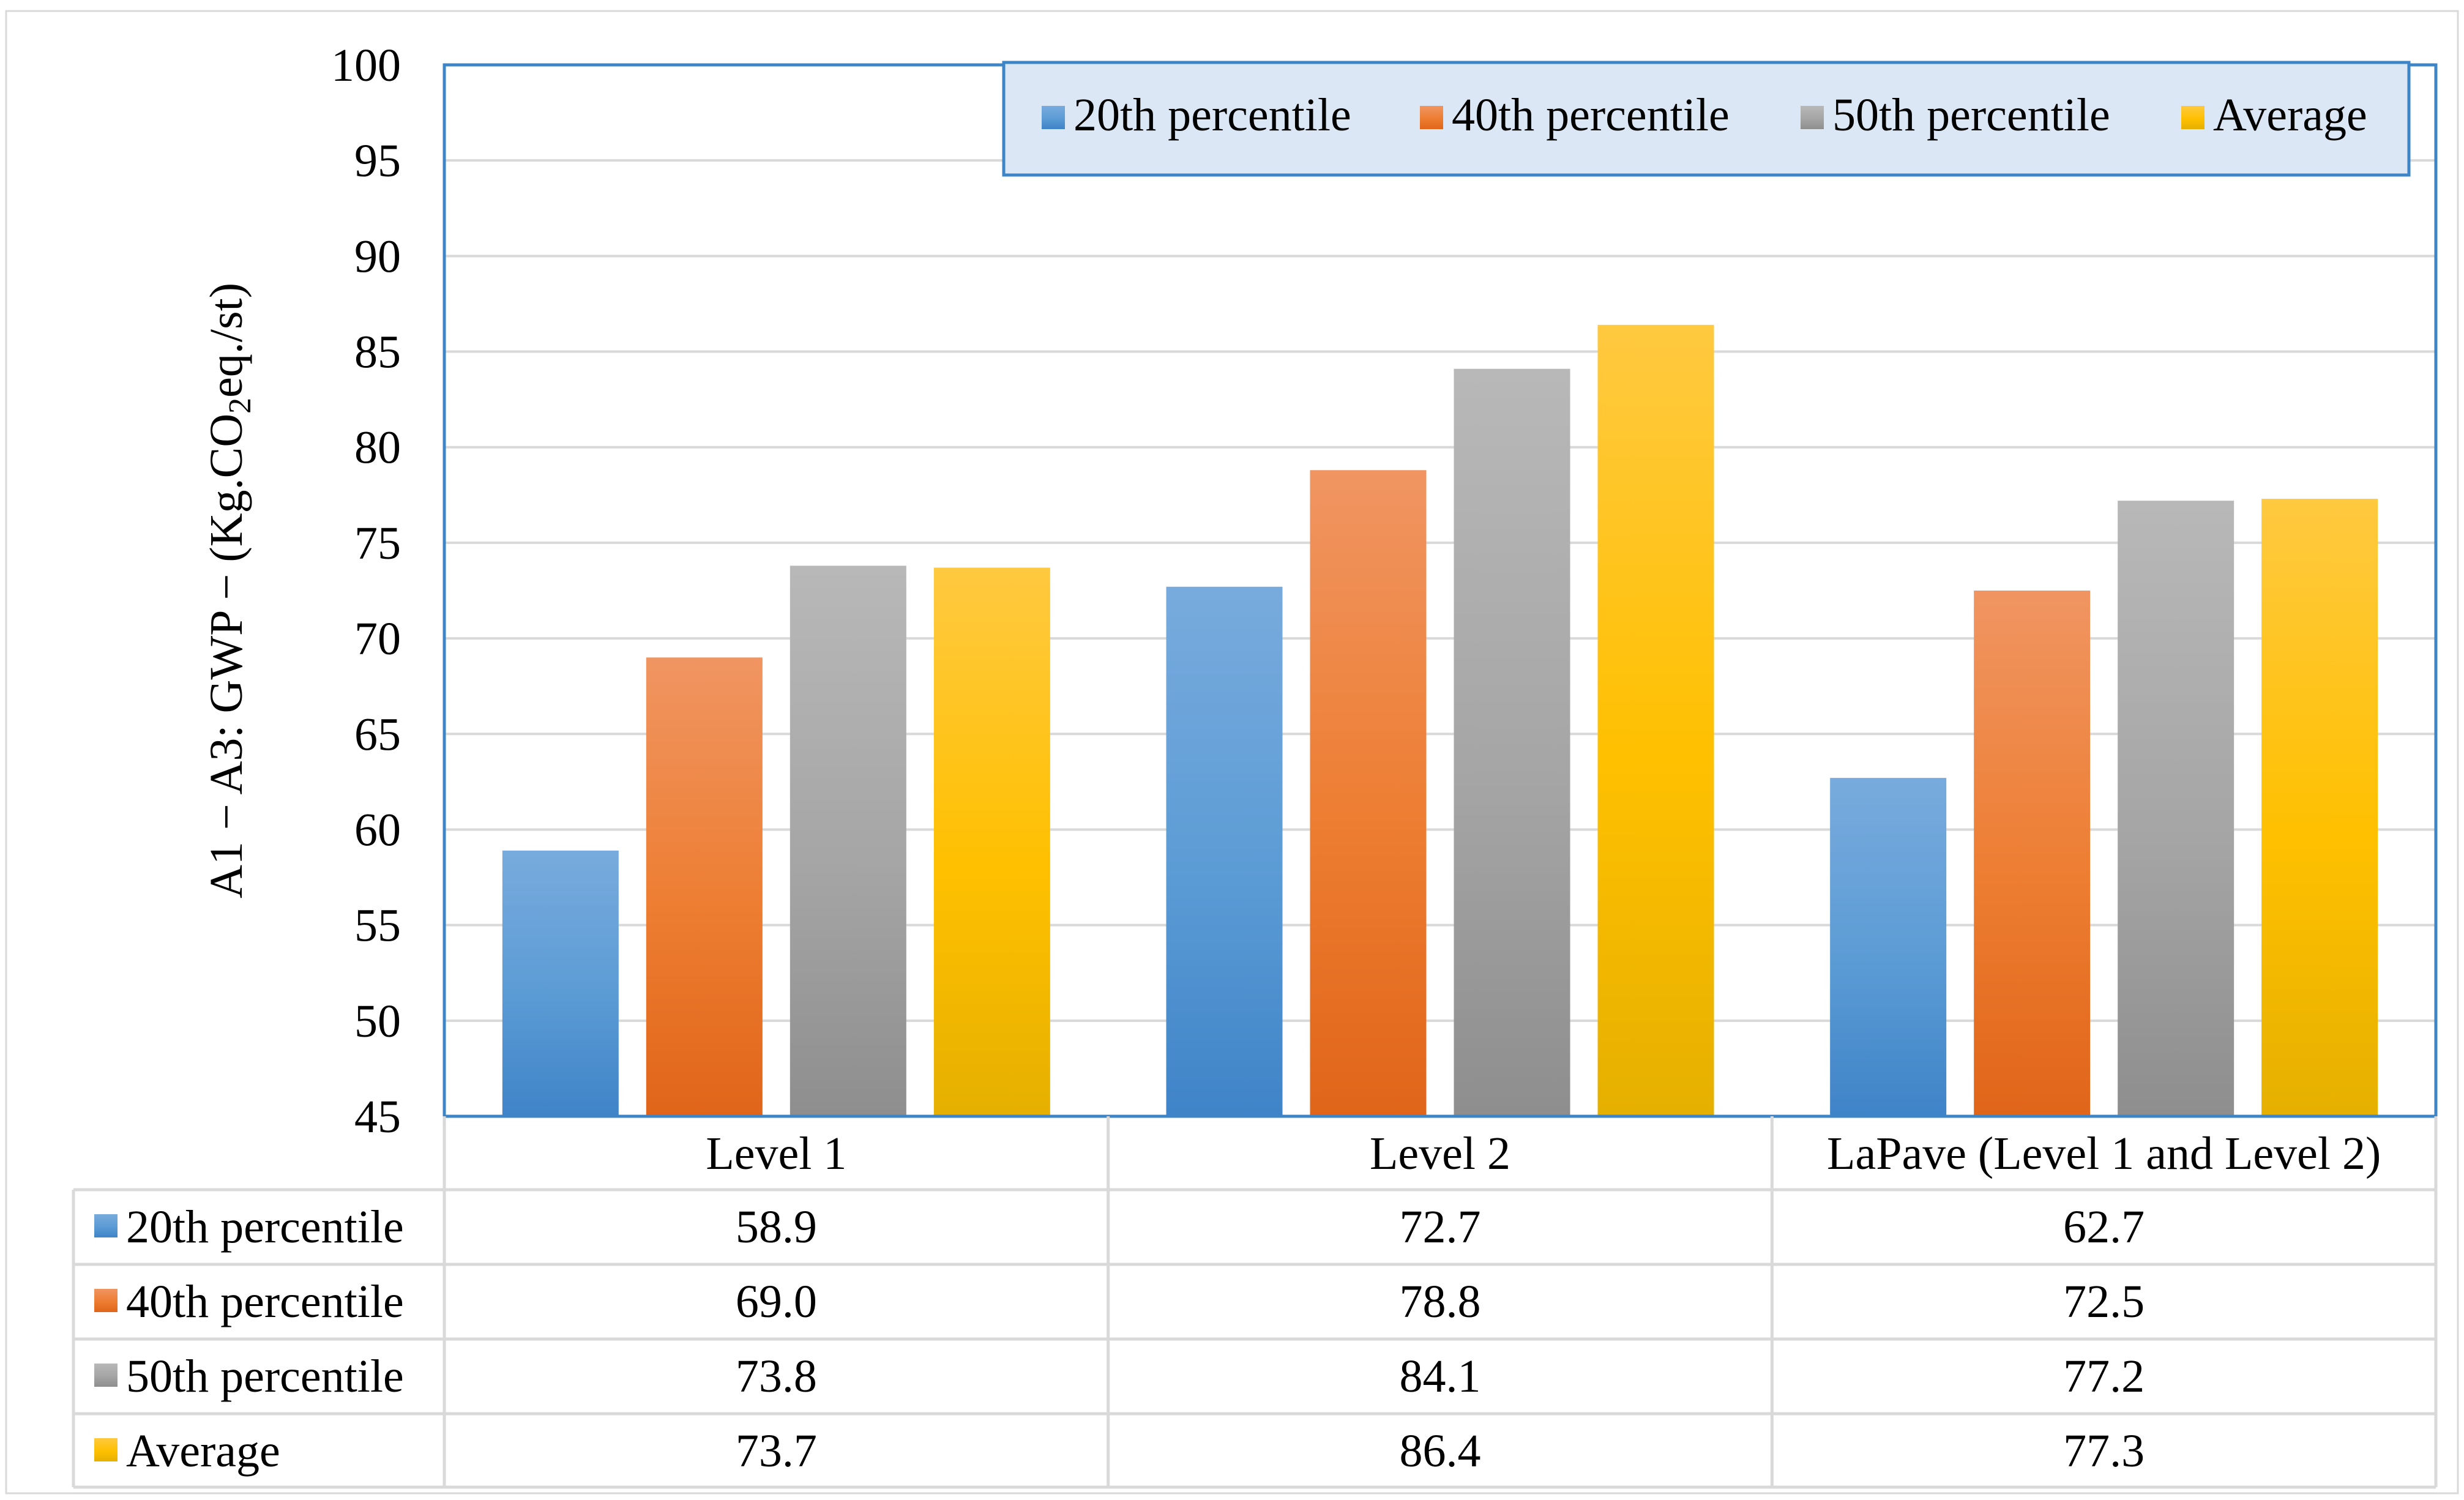 This screenshot has width=2464, height=1500. What do you see at coordinates (2104, 1301) in the screenshot?
I see `table-cell-value: 72.5` at bounding box center [2104, 1301].